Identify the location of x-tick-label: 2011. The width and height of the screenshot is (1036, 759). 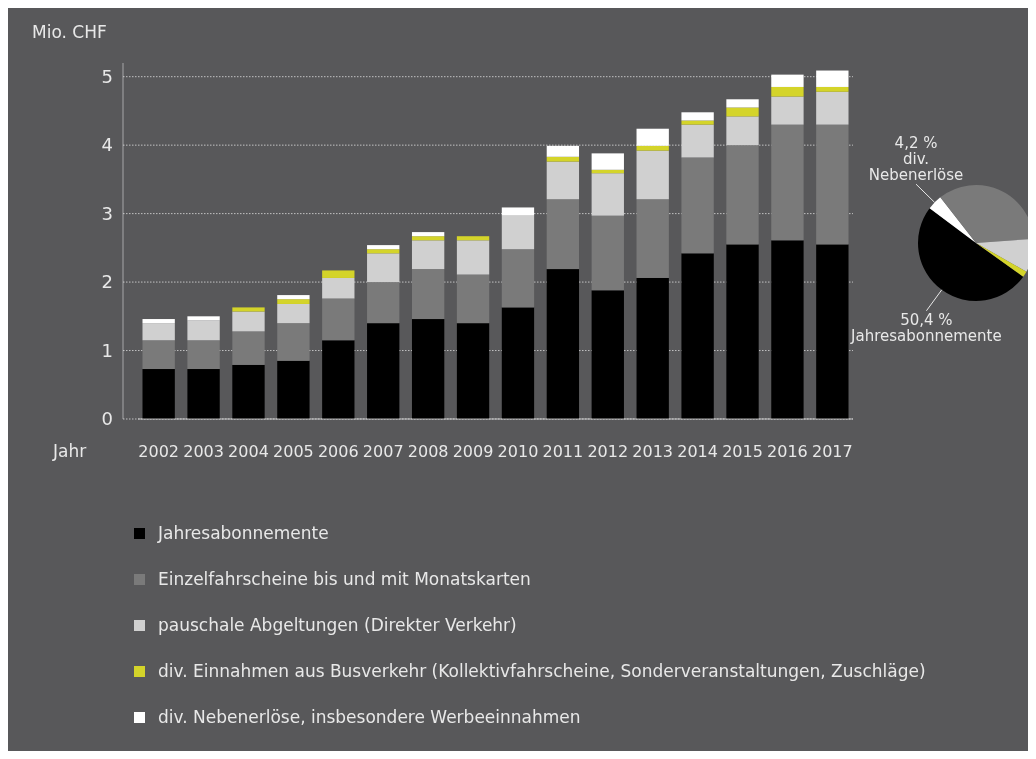
(563, 451).